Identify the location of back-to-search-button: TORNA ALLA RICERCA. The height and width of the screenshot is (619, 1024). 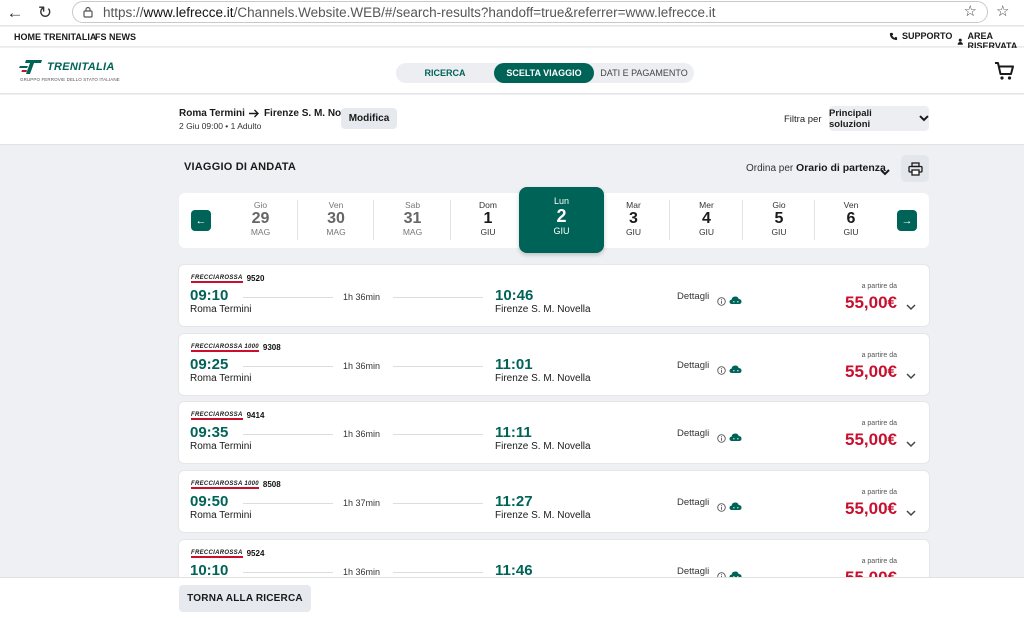
(245, 598).